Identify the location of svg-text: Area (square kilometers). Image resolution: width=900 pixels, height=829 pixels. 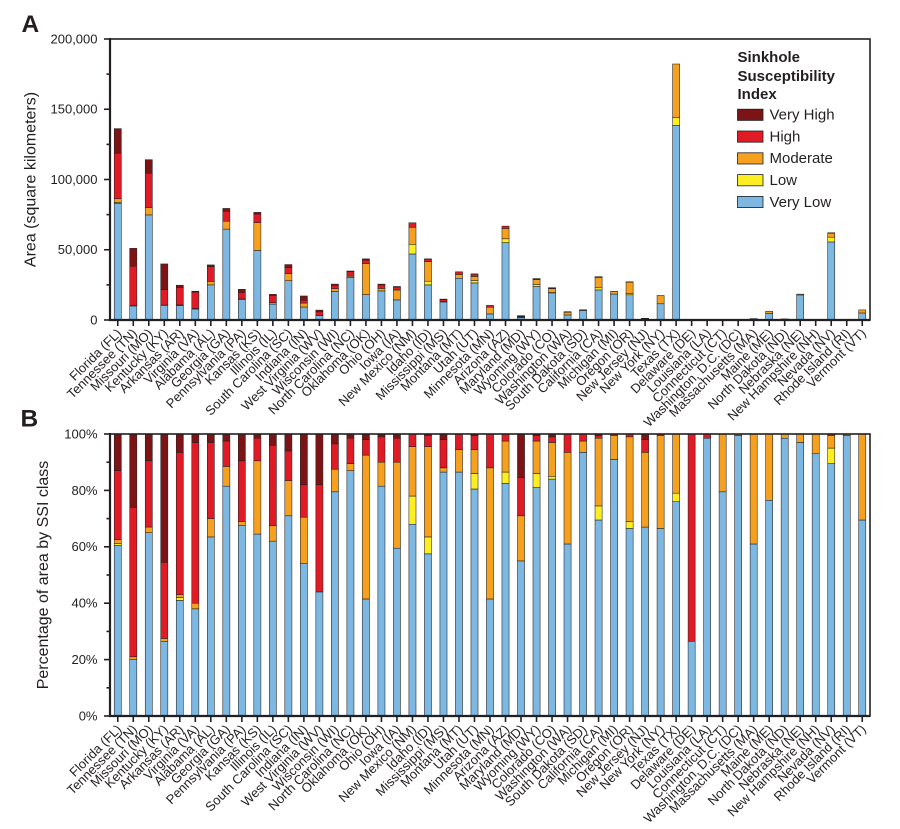
(31, 179).